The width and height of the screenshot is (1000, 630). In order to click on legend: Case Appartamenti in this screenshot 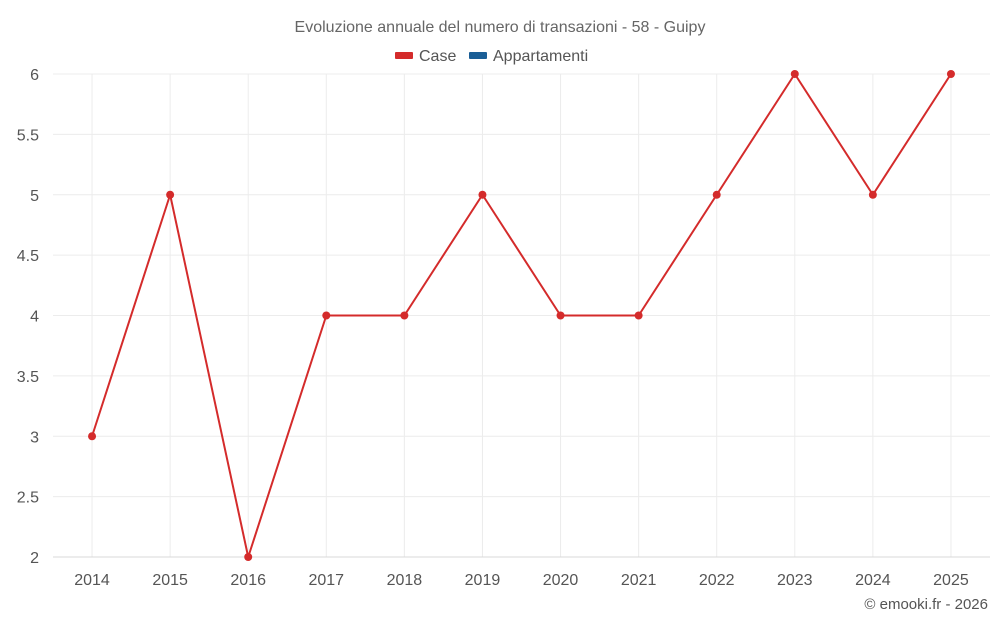, I will do `click(491, 56)`.